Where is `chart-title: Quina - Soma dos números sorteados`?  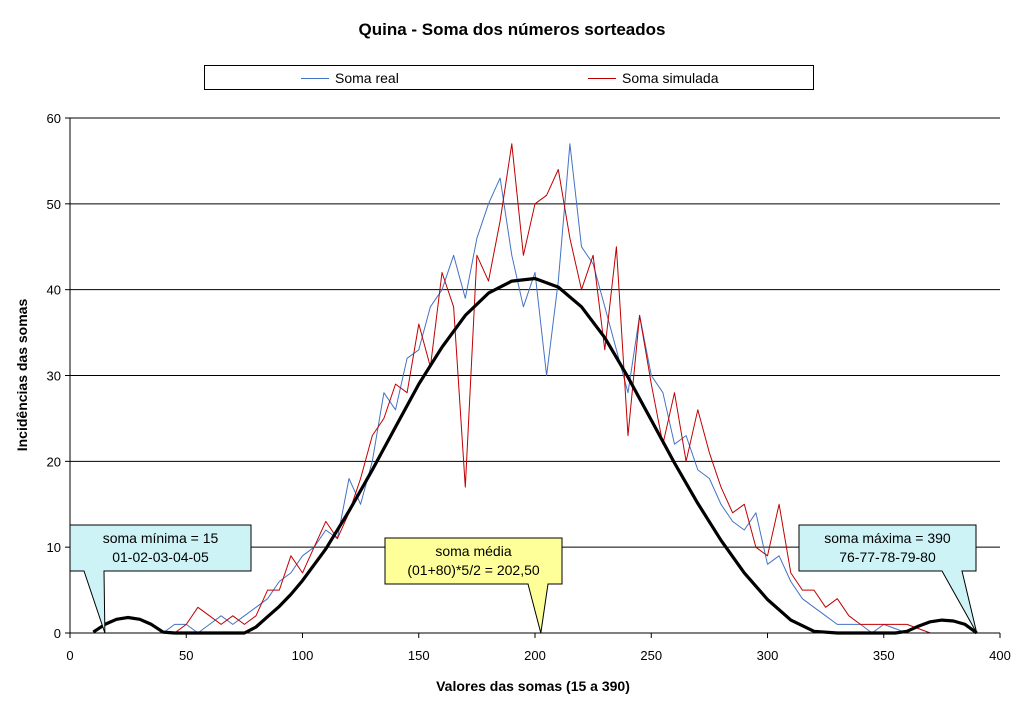 chart-title: Quina - Soma dos números sorteados is located at coordinates (512, 29).